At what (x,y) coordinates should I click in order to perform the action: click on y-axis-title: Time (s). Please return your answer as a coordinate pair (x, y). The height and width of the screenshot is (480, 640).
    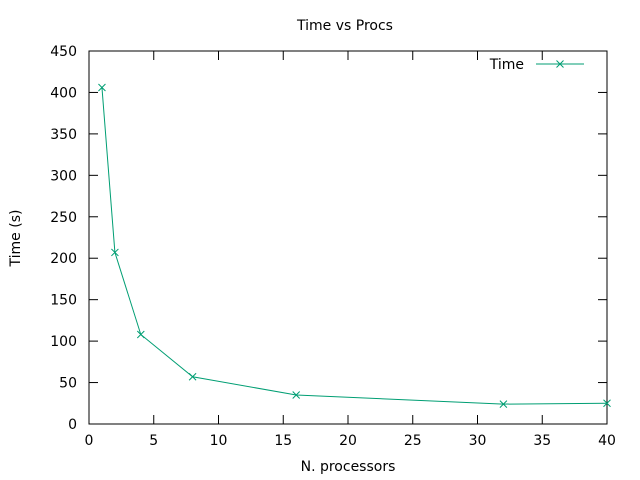
    Looking at the image, I should click on (16, 239).